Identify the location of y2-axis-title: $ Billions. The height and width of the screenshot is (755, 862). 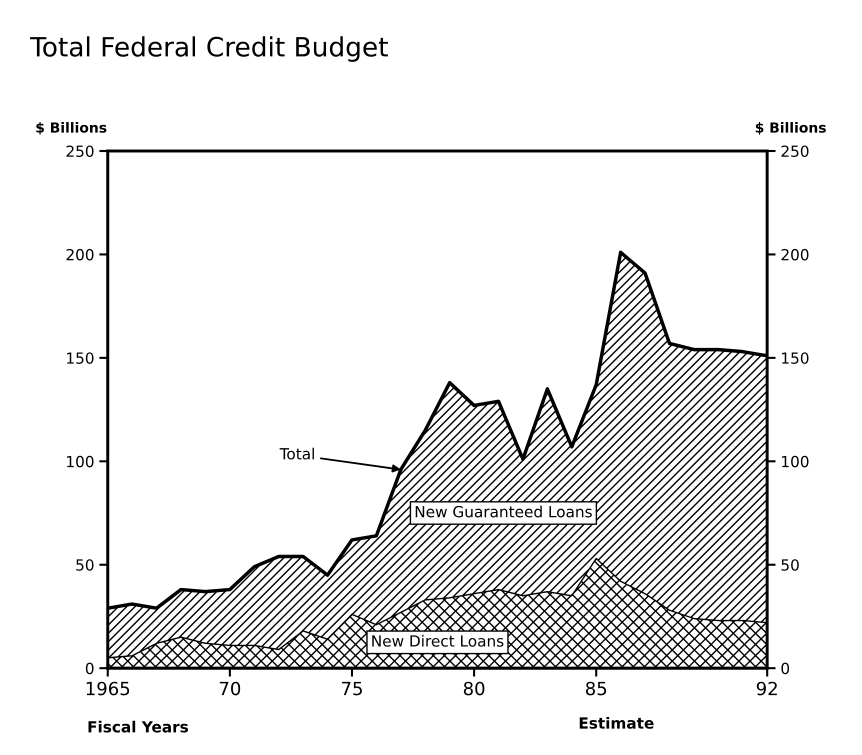
(791, 128).